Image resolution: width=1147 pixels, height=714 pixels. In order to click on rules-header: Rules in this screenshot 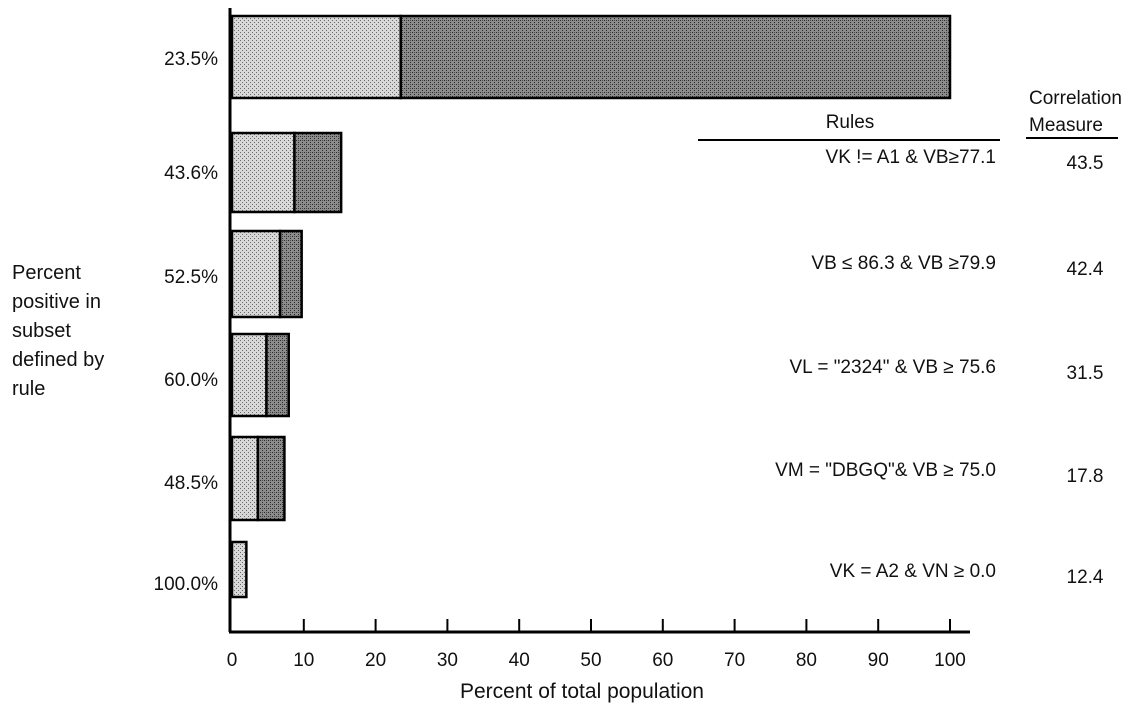, I will do `click(850, 122)`.